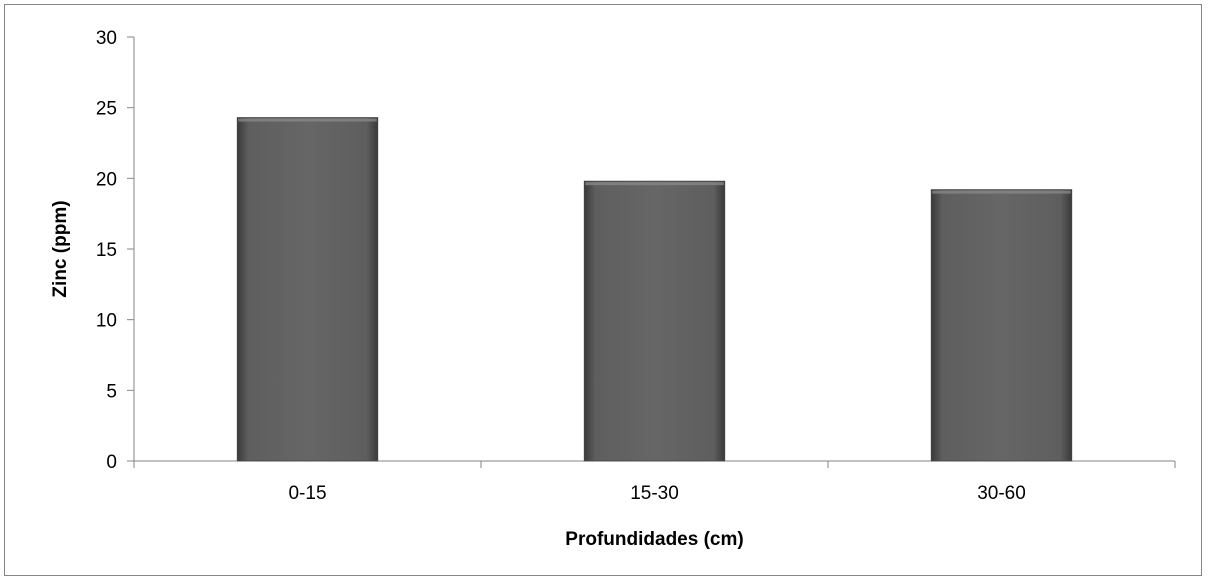 The image size is (1208, 582). I want to click on y-tick-label: 5, so click(111, 391).